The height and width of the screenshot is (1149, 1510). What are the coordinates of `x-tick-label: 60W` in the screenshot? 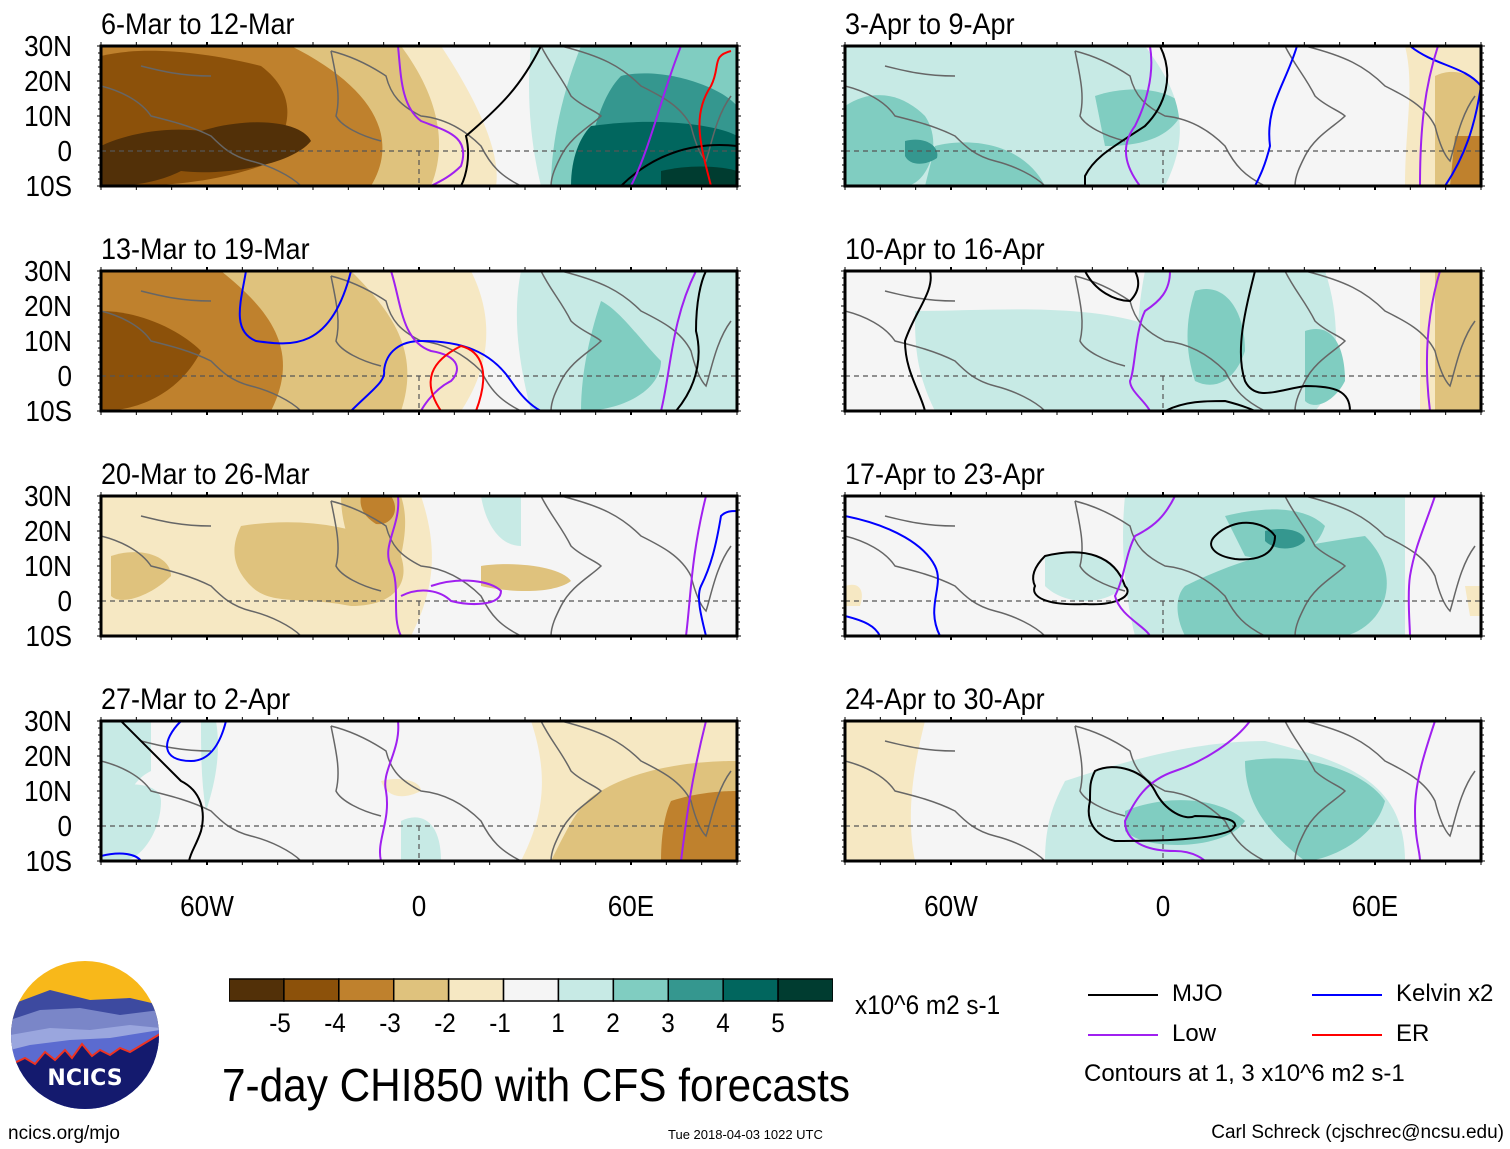 It's located at (951, 907).